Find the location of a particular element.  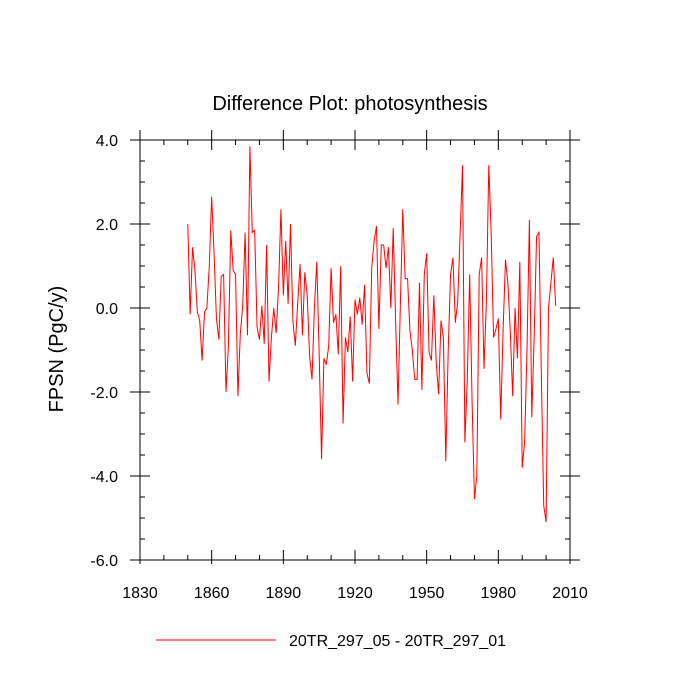

y-axis-label: FPSN (PgC/y) is located at coordinates (57, 349).